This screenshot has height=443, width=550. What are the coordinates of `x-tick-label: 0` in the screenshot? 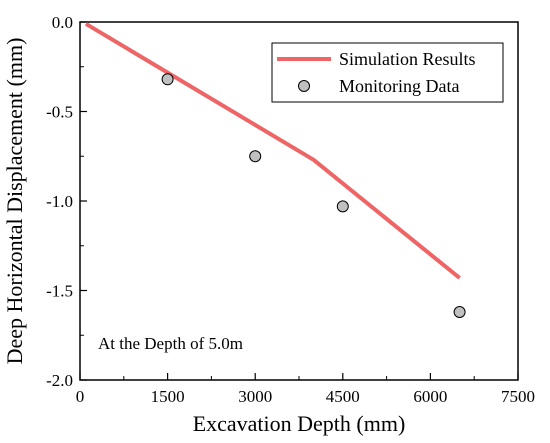 It's located at (80, 396).